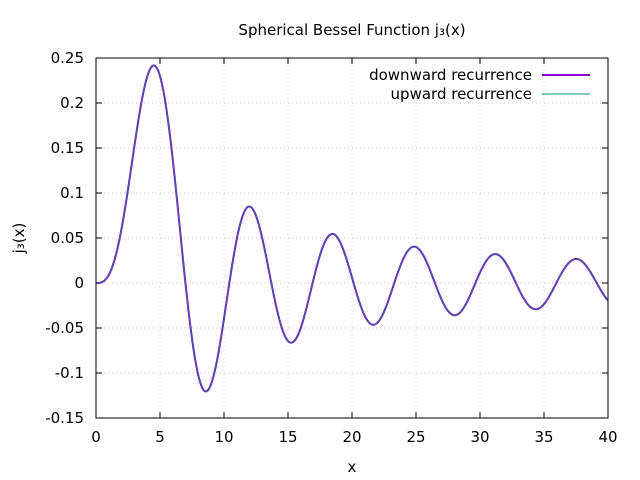 This screenshot has height=480, width=640. What do you see at coordinates (543, 437) in the screenshot?
I see `x-tick-label: 35` at bounding box center [543, 437].